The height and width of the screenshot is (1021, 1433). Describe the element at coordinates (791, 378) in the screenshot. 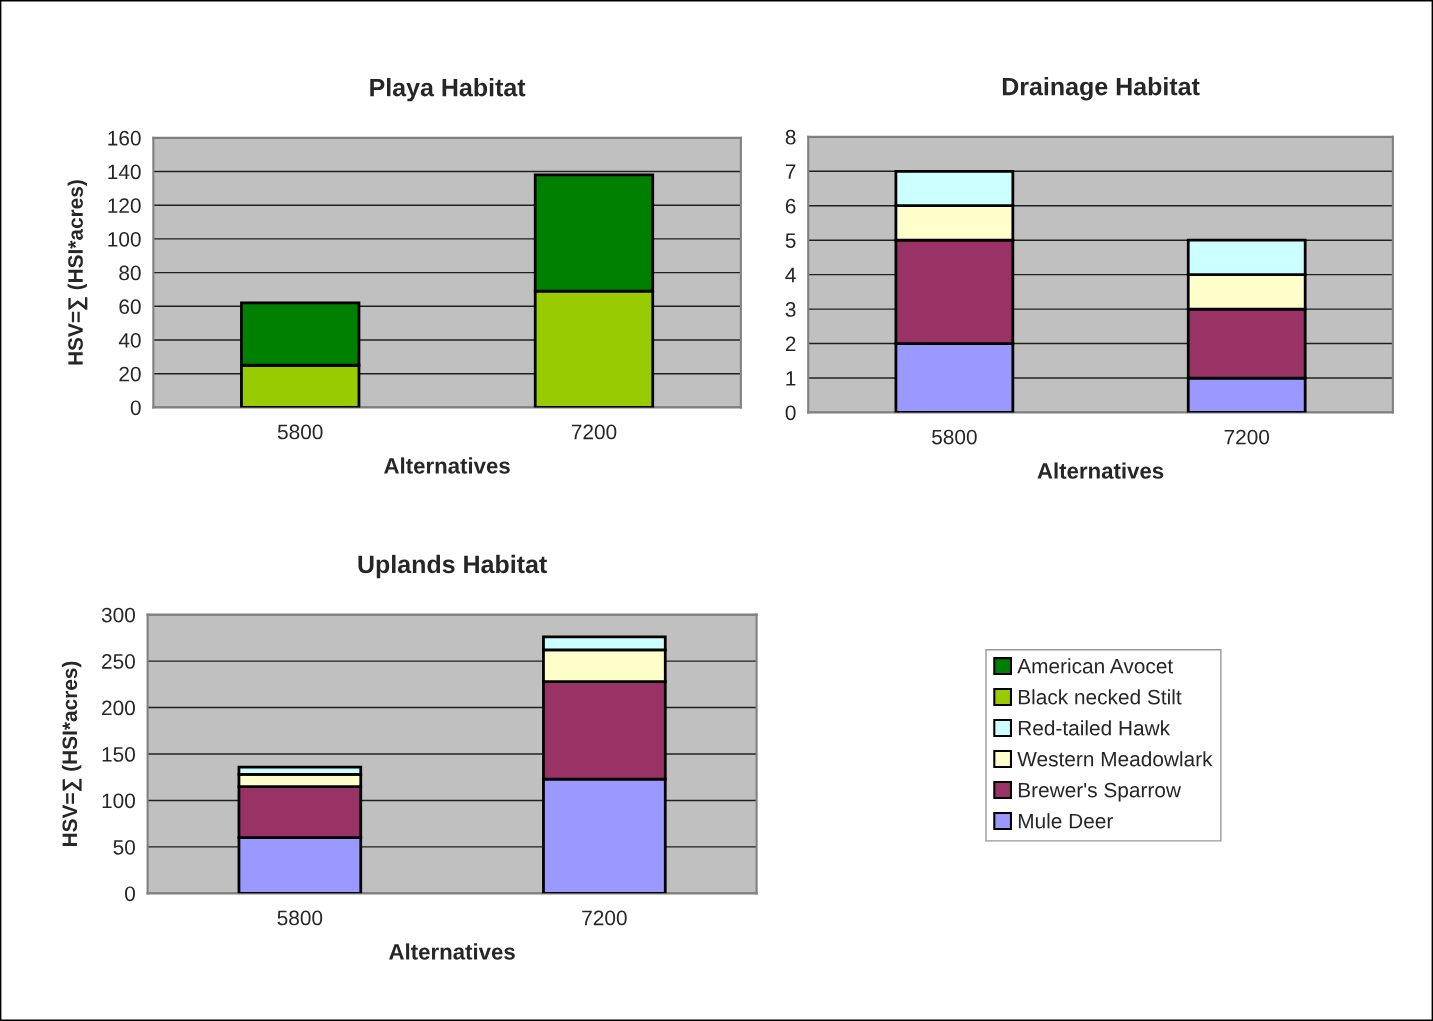

I see `y-tick-label: 1` at that location.